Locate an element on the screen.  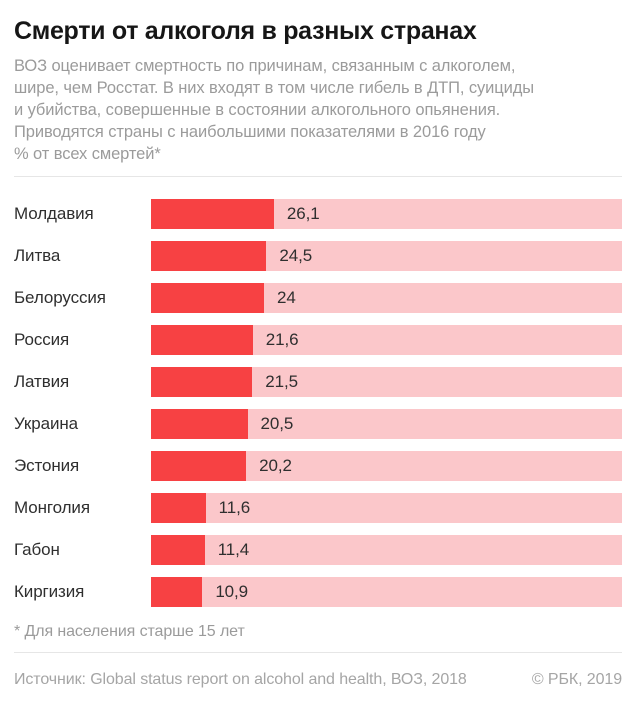
unit-label: % от всех смертей* is located at coordinates (87, 154).